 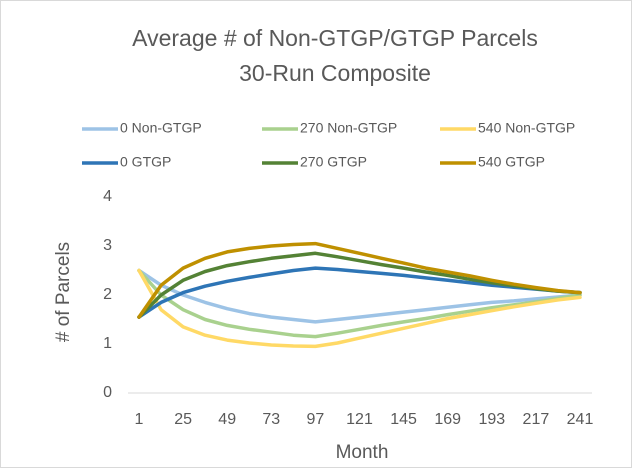 I want to click on legend-label: 270 GTGP, so click(x=333, y=162).